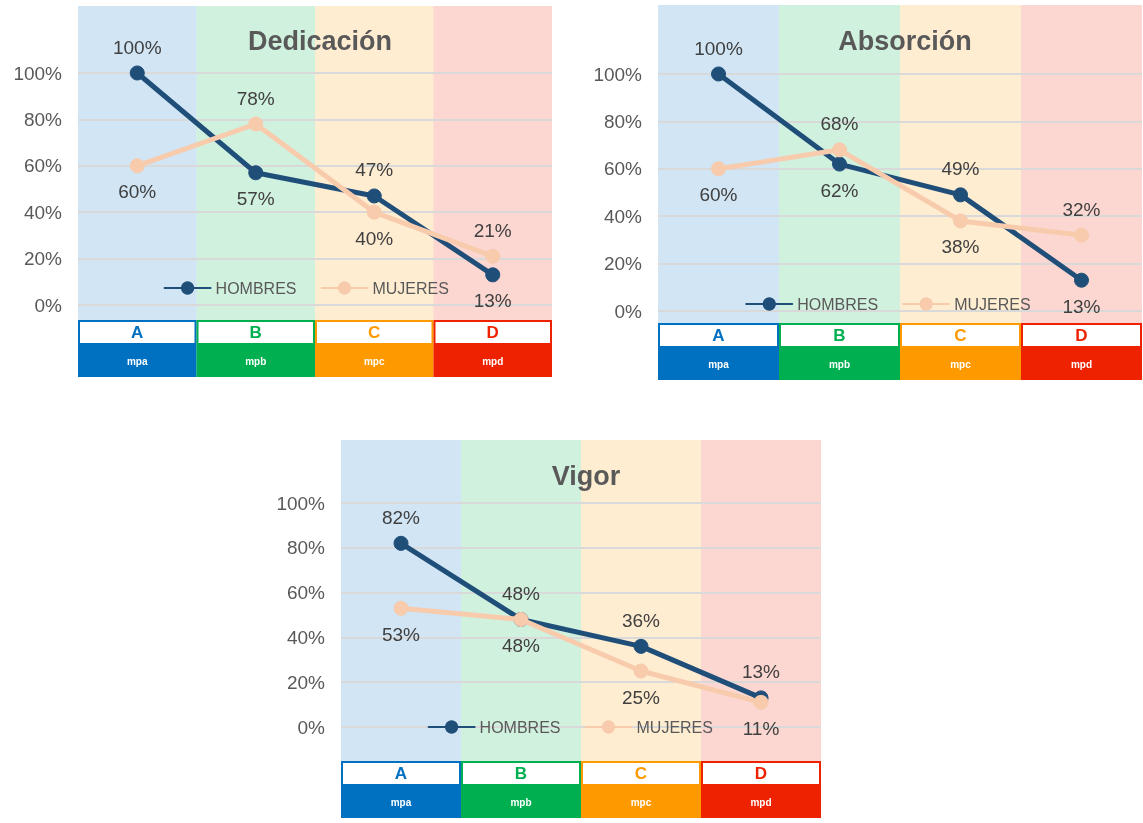  I want to click on data-label: 78%, so click(255, 98).